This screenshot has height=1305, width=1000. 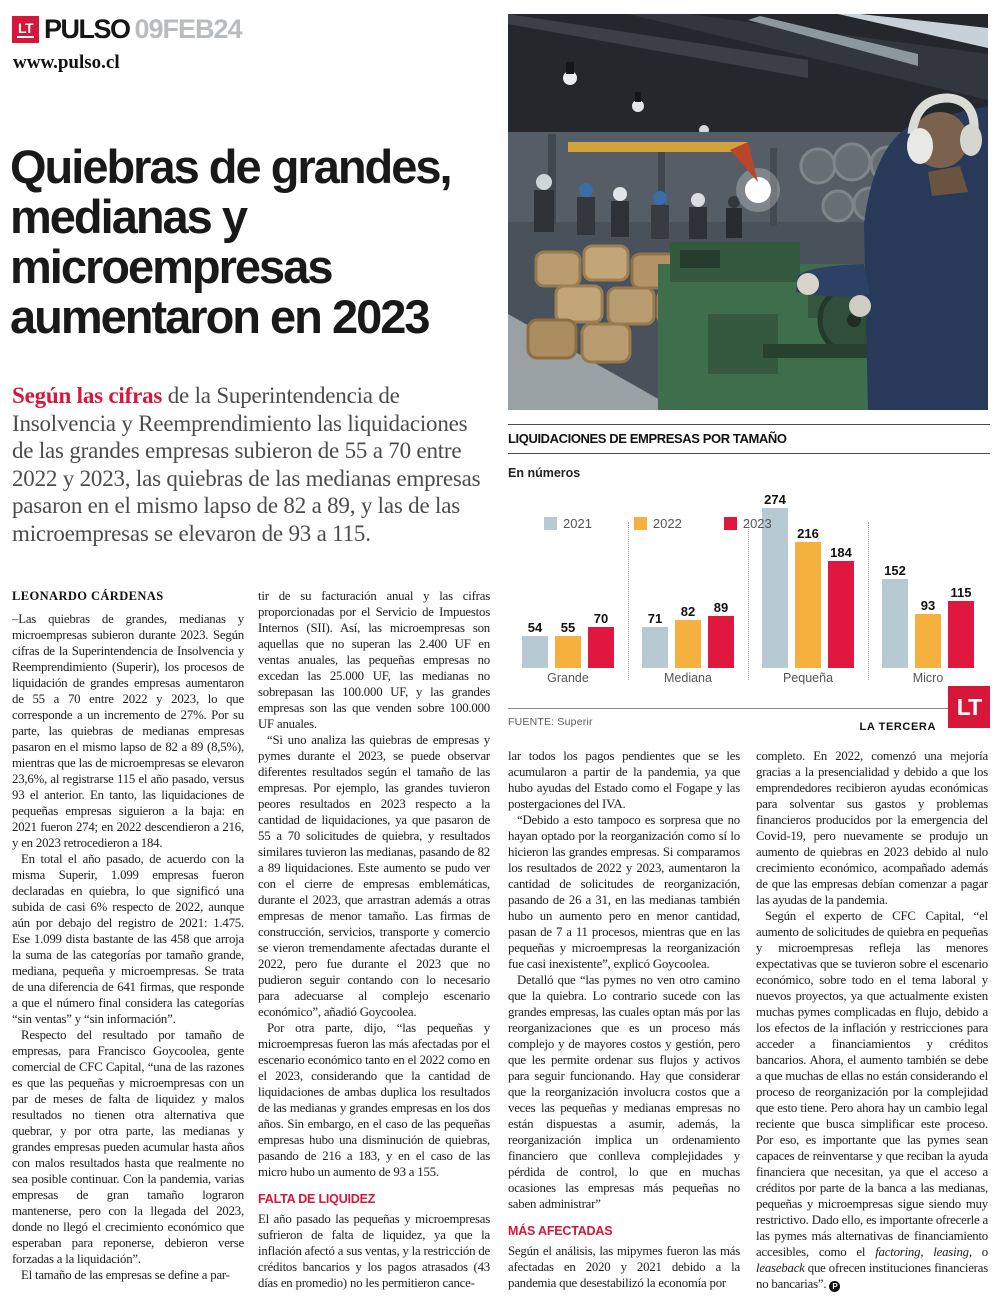 I want to click on bar-Grande-2021, so click(x=535, y=652).